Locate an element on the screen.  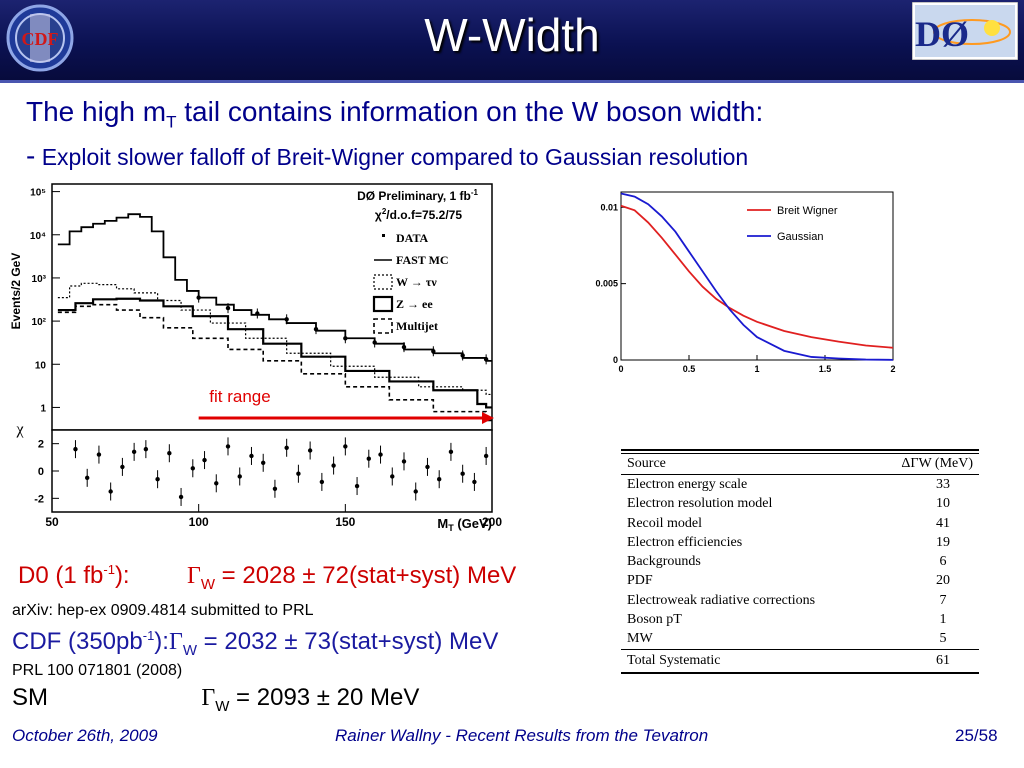
d0-logo-text: DØ is located at coordinates (942, 34).